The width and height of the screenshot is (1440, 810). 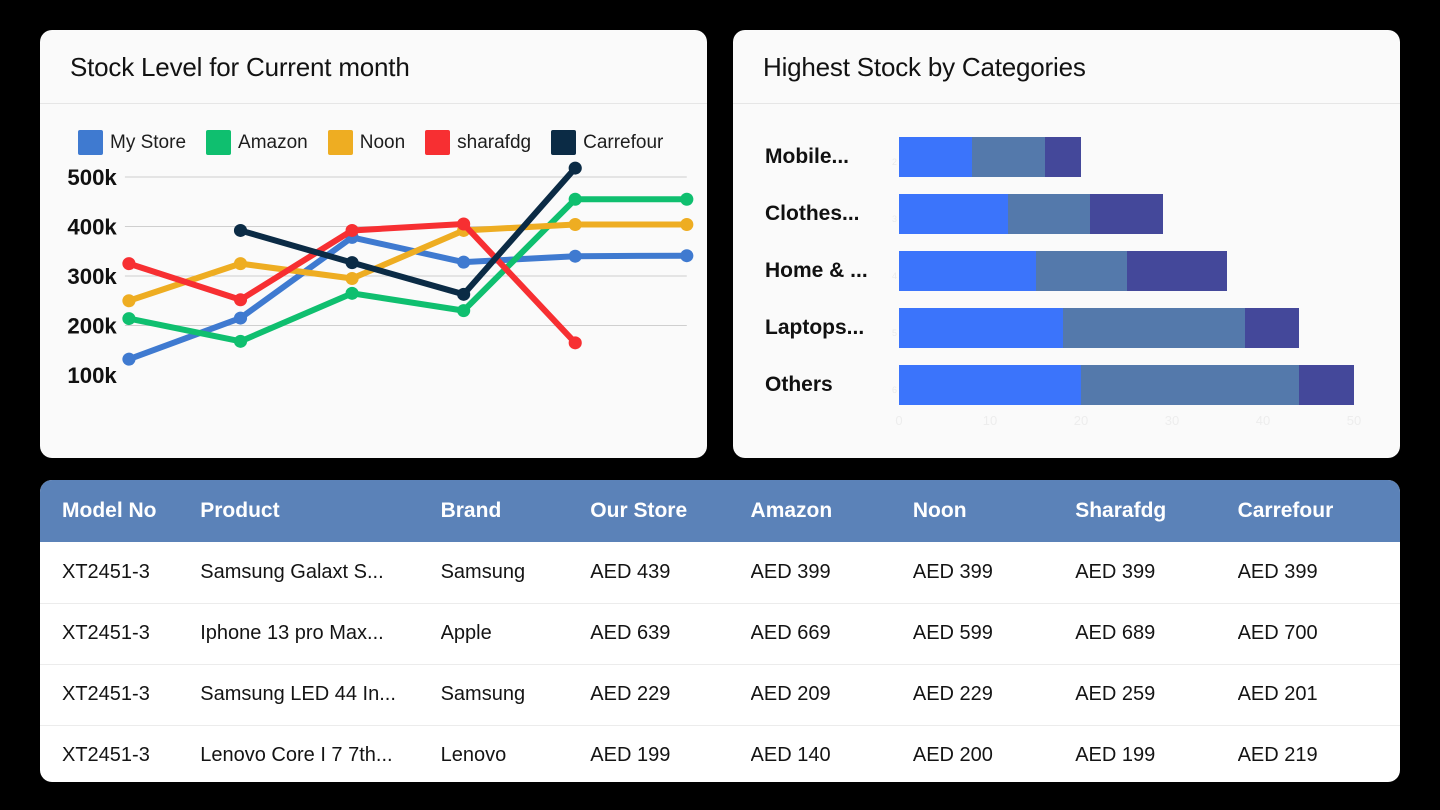 What do you see at coordinates (471, 510) in the screenshot?
I see `column-header-brand: Brand` at bounding box center [471, 510].